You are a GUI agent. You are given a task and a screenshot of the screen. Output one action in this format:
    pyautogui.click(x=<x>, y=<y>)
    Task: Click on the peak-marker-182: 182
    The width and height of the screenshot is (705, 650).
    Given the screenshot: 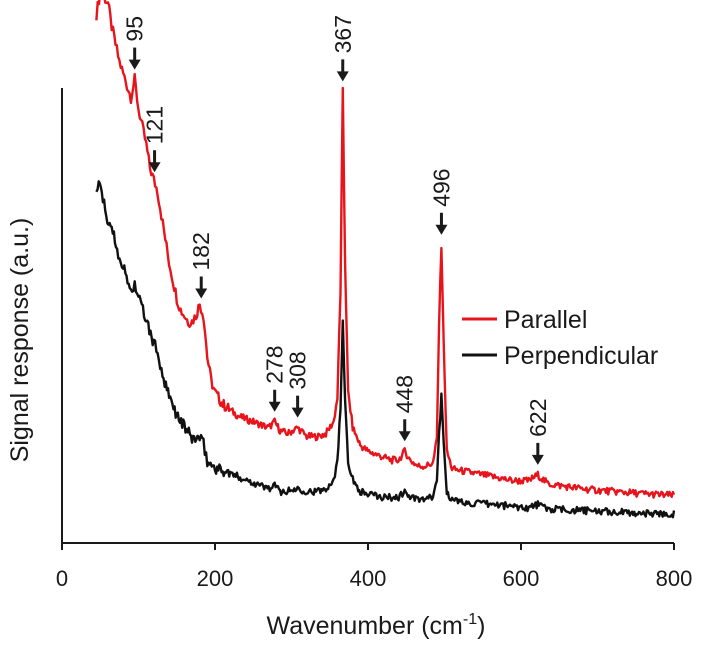 What is the action you would take?
    pyautogui.click(x=201, y=265)
    